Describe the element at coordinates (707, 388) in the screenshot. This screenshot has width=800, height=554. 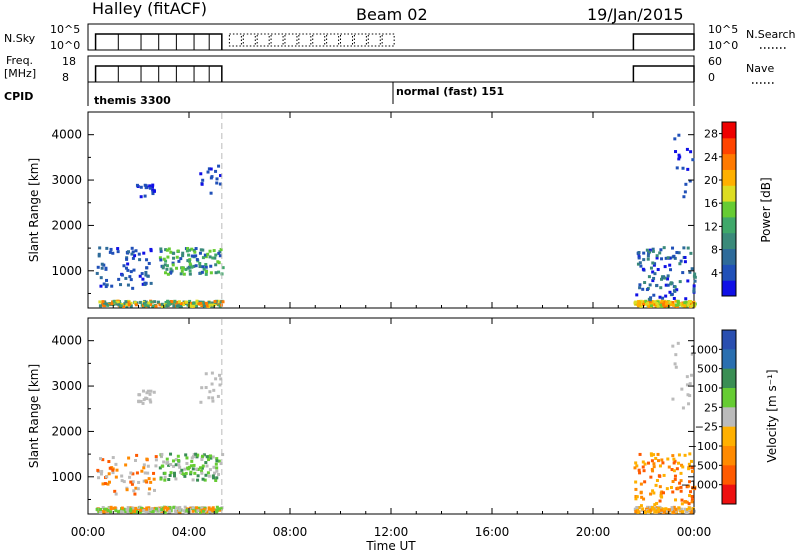
I see `velocity-colorbar-label: 100` at that location.